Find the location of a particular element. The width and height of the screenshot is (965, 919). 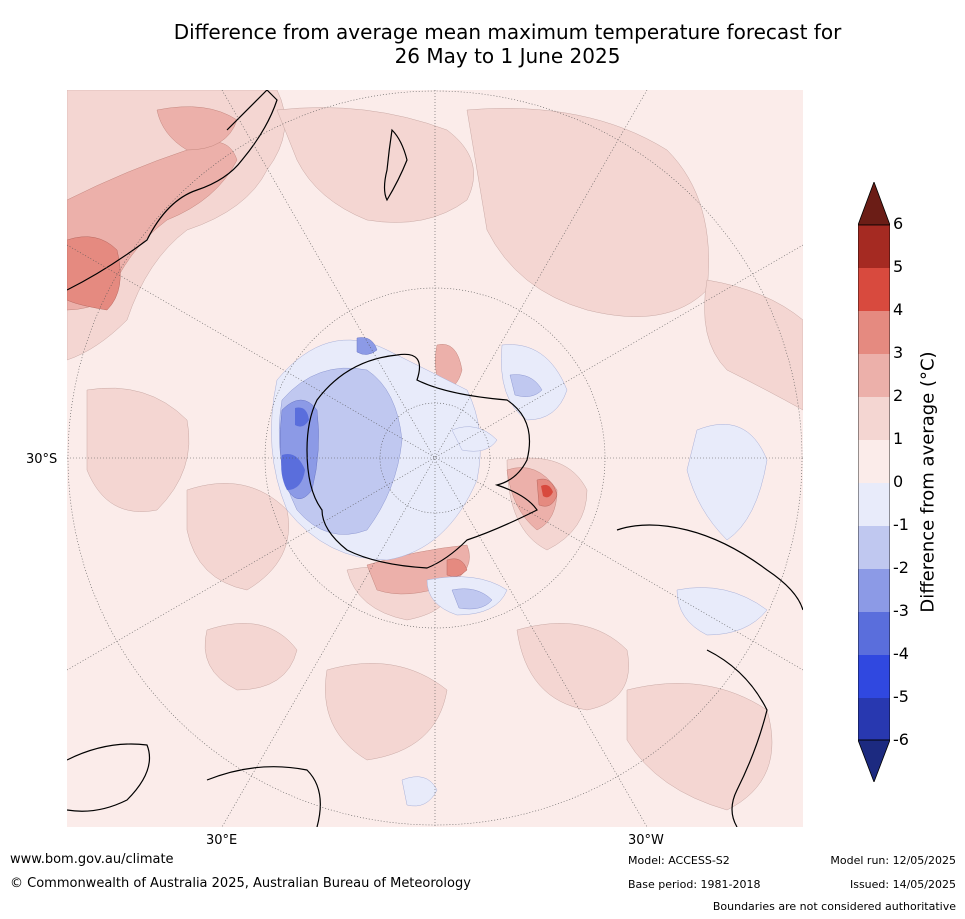

colorbar-band-m2-m1 is located at coordinates (874, 547).